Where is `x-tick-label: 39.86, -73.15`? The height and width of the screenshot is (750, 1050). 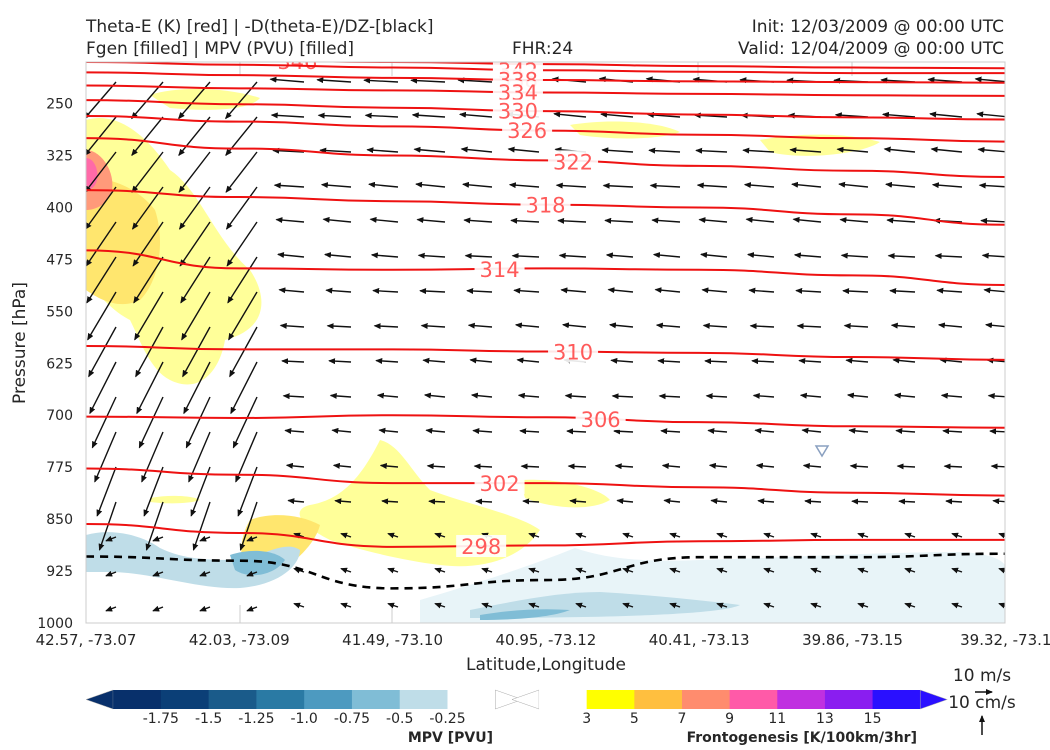 x-tick-label: 39.86, -73.15 is located at coordinates (852, 640).